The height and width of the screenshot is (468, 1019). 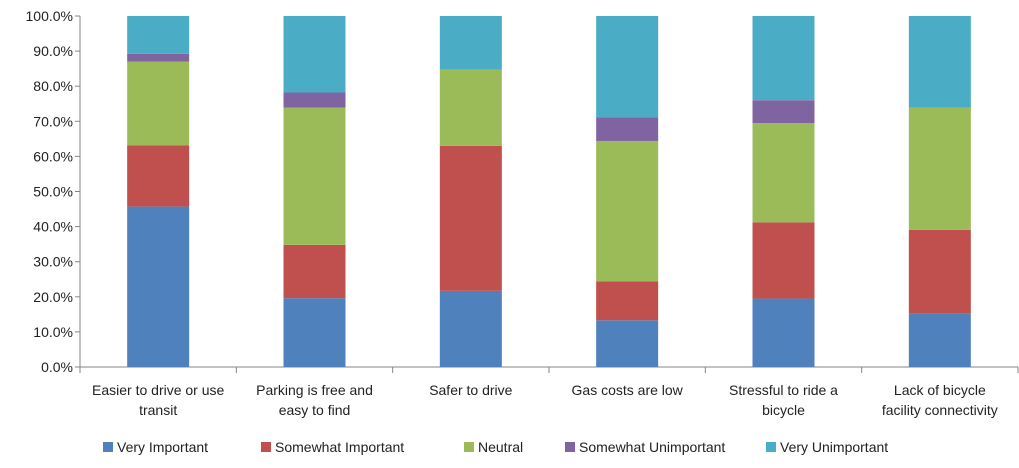 What do you see at coordinates (53, 156) in the screenshot?
I see `y-tick-label: 60.0%` at bounding box center [53, 156].